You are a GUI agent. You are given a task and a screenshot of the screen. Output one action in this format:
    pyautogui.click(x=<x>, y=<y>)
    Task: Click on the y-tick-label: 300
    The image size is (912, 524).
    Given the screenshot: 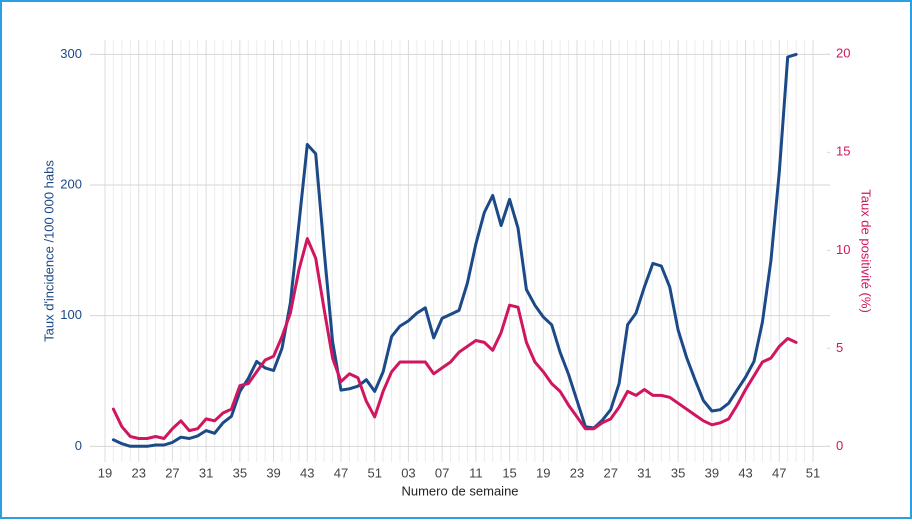 What is the action you would take?
    pyautogui.click(x=71, y=53)
    